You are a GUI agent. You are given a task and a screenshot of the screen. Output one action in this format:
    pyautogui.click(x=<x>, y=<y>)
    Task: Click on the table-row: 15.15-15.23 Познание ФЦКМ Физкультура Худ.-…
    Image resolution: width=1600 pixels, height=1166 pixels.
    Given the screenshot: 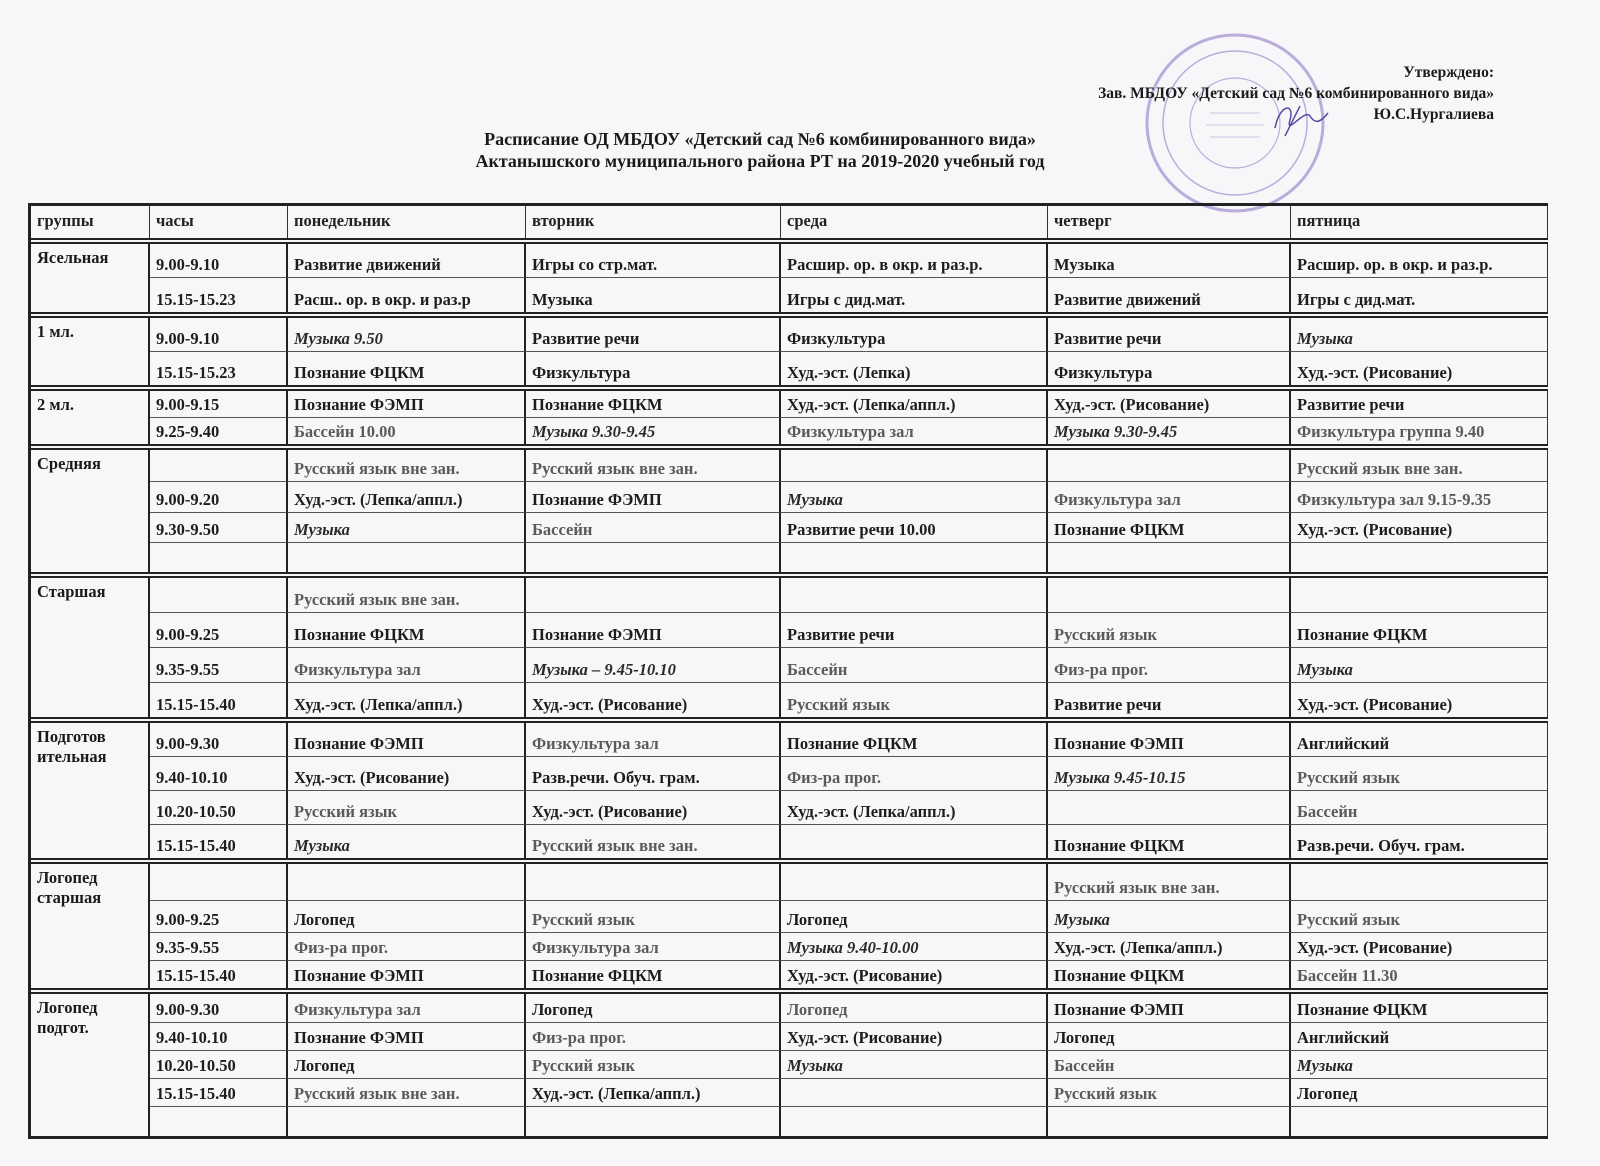 What is the action you would take?
    pyautogui.click(x=849, y=368)
    